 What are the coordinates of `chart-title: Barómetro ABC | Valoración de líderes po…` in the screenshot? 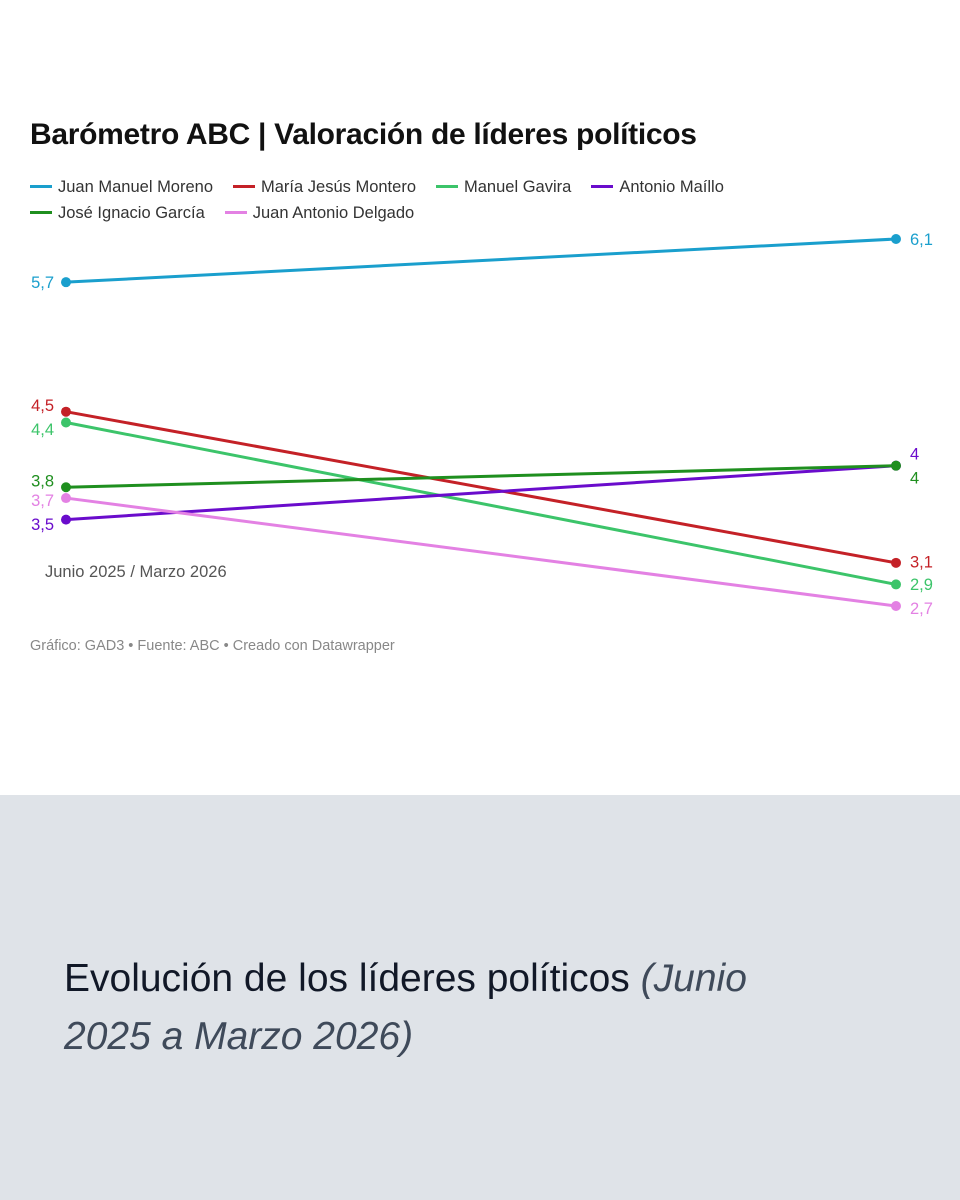 It's located at (363, 134).